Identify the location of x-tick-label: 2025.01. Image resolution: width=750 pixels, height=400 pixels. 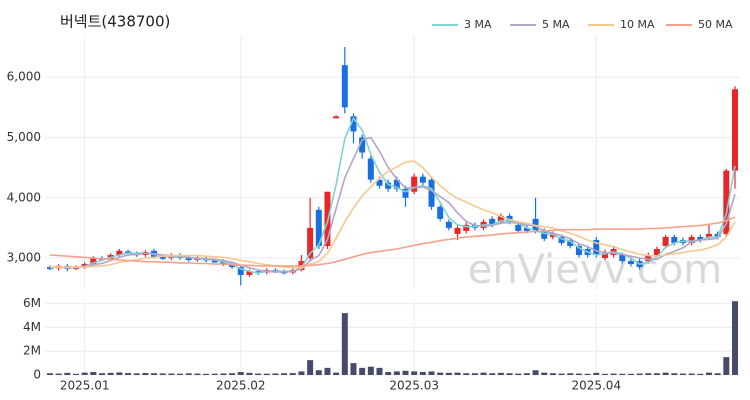
(85, 386).